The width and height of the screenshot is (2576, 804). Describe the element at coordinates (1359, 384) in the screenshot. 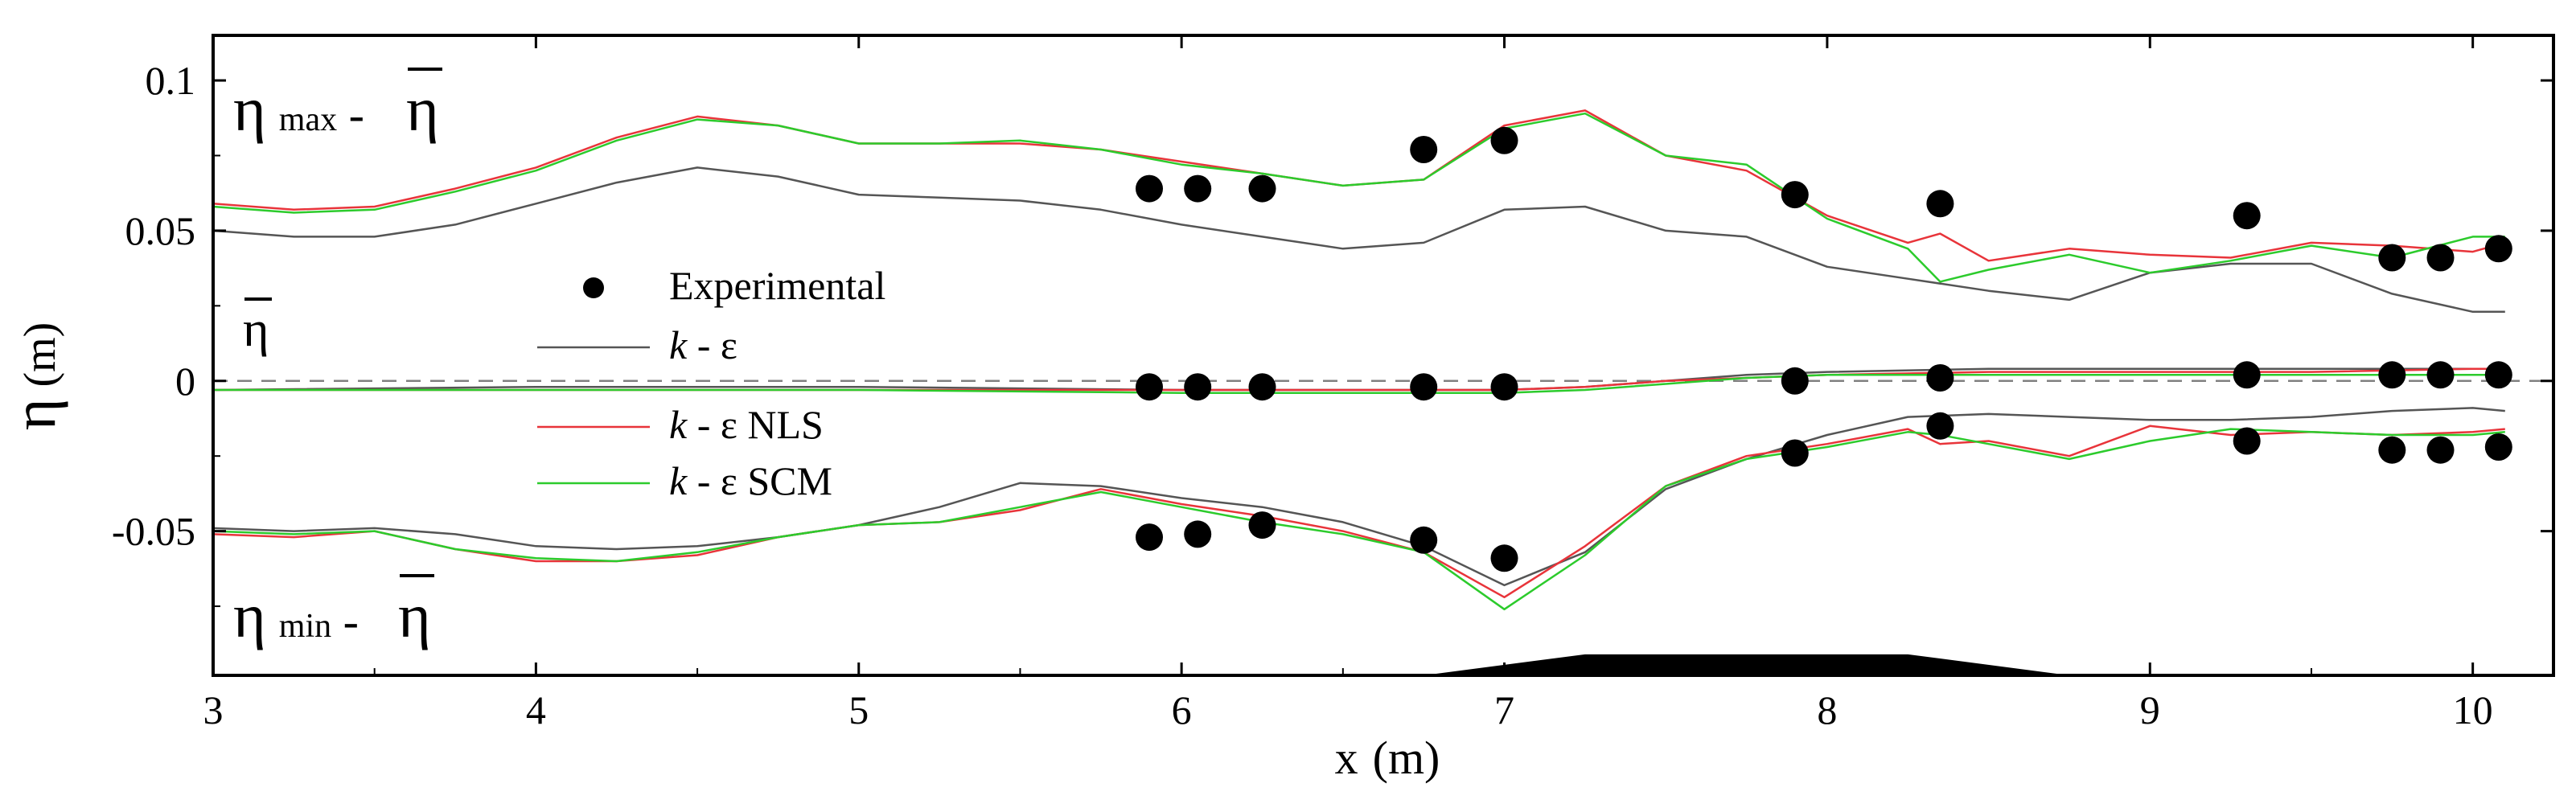

I see `series-line-k-epsilon-scm-mean` at that location.